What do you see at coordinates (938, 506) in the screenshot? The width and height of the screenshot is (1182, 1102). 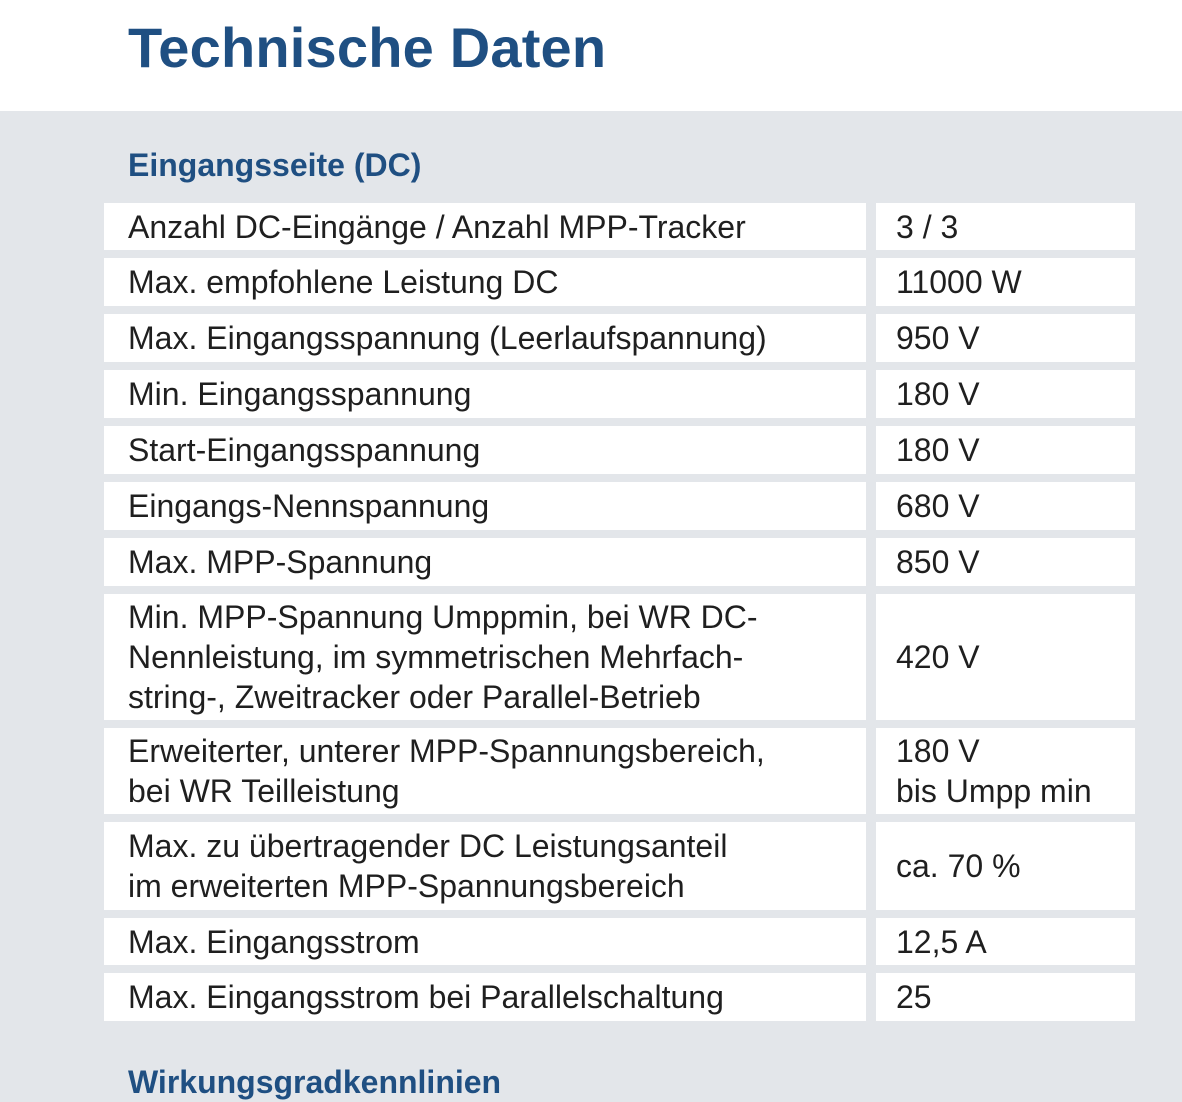 I see `spec-value-line: 680 V` at bounding box center [938, 506].